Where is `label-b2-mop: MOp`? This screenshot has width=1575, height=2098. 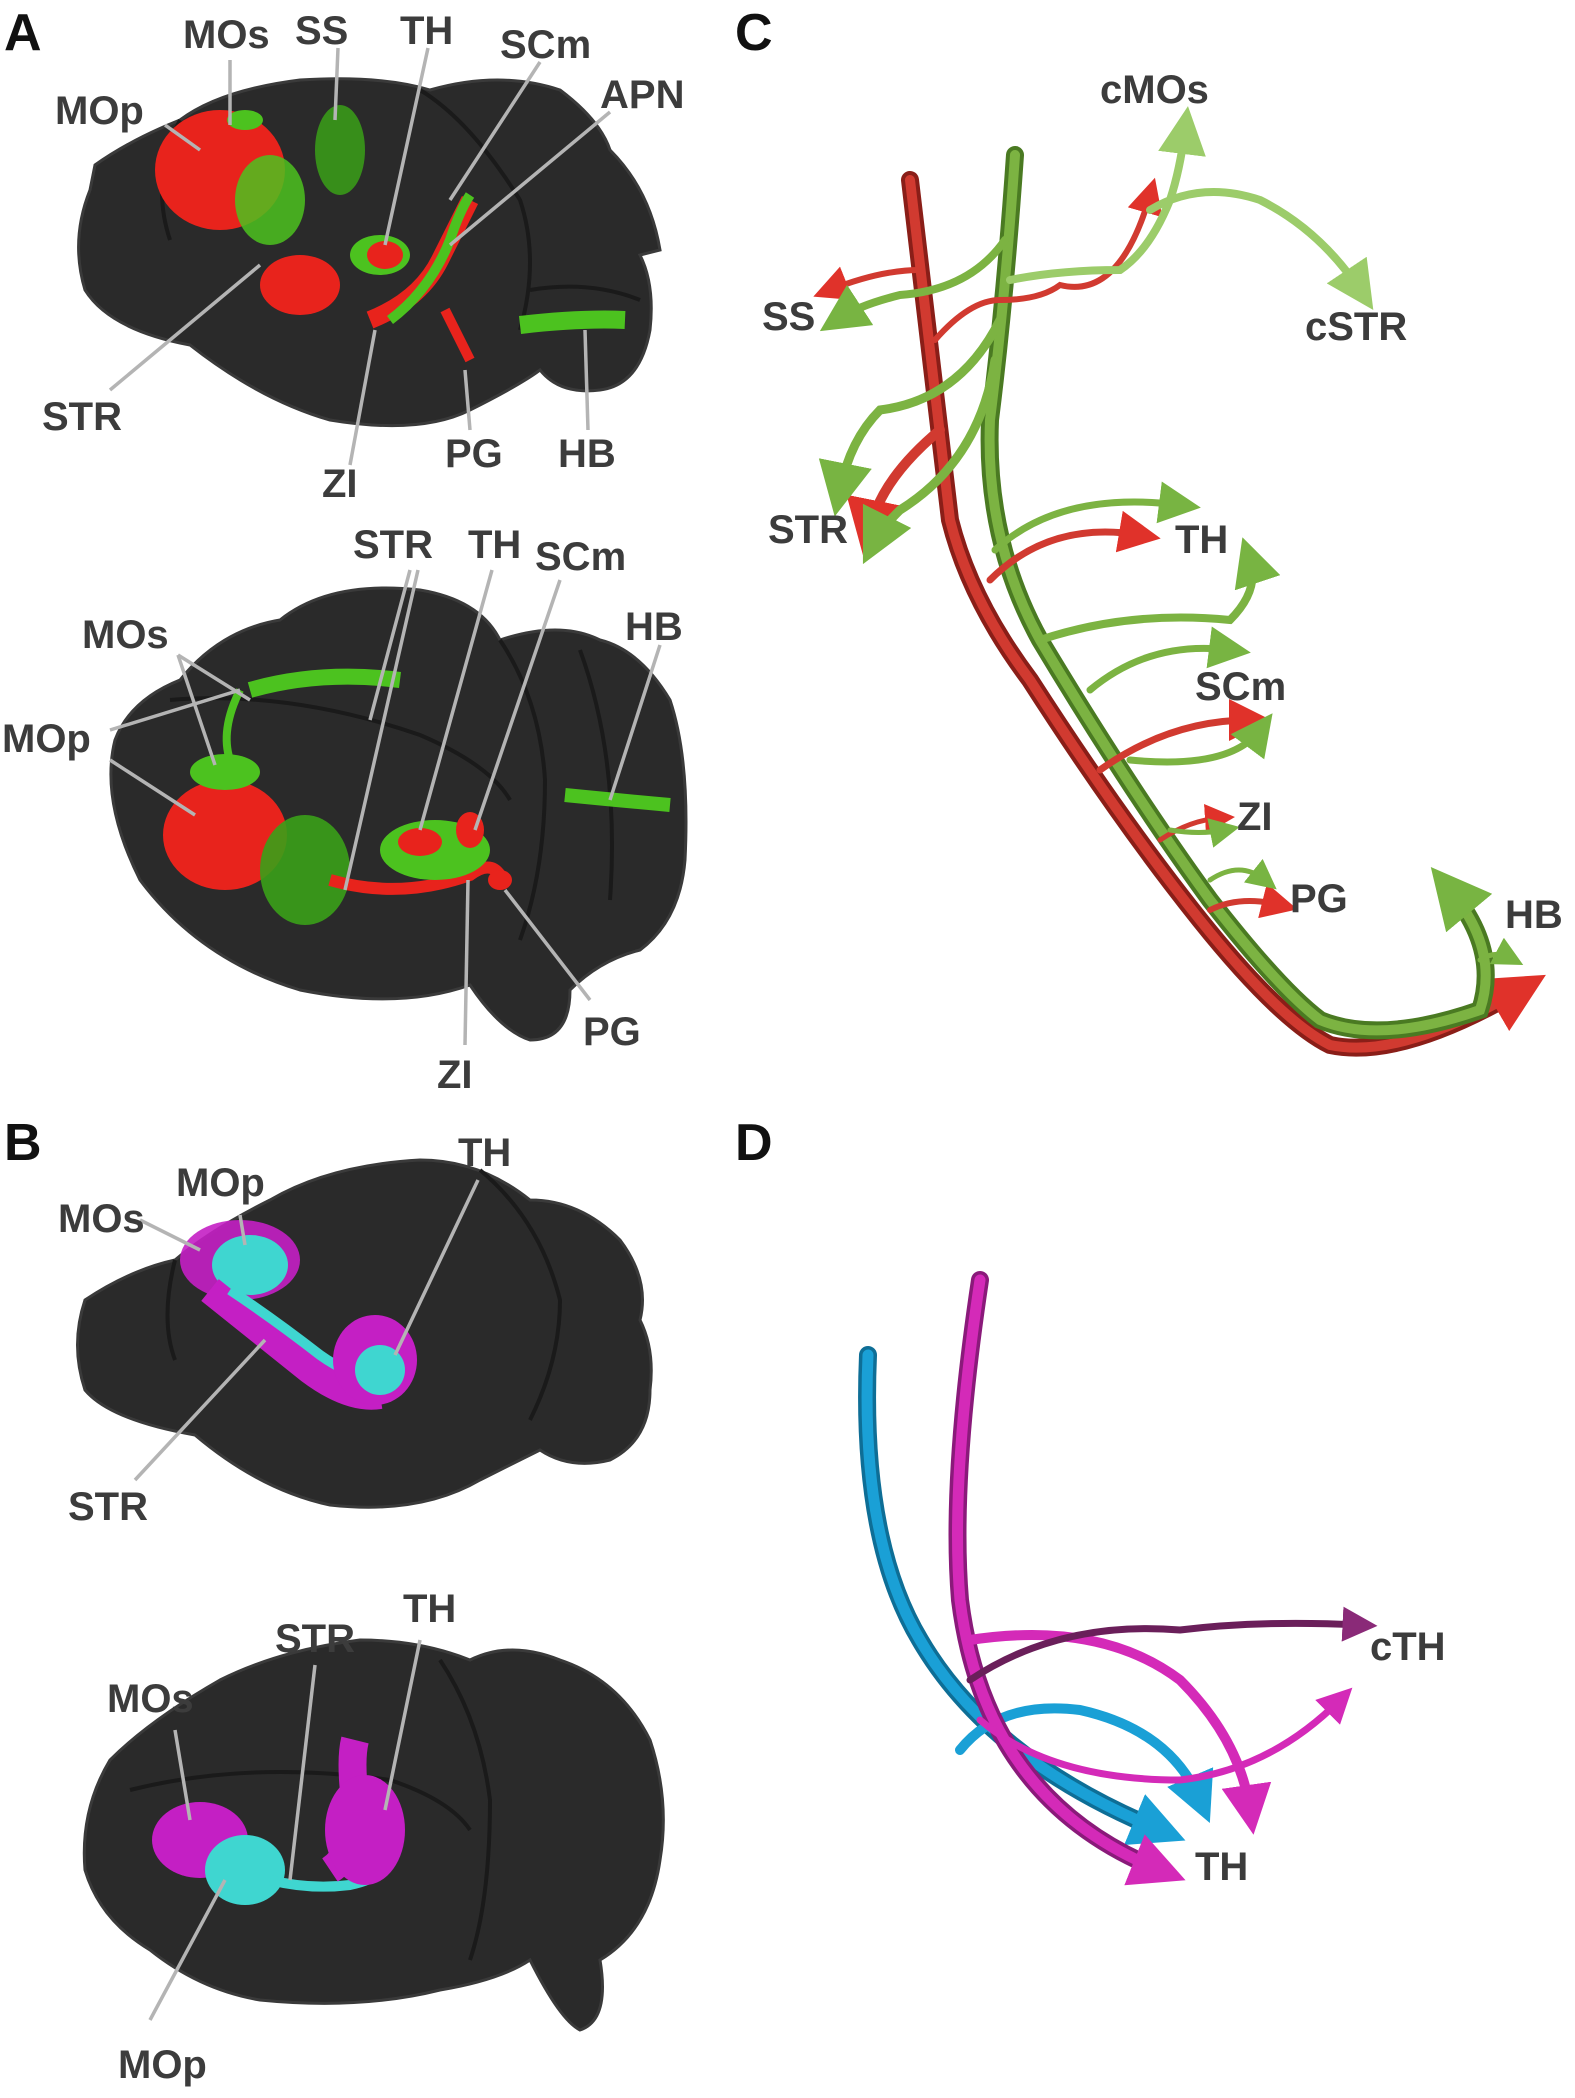
label-b2-mop: MOp is located at coordinates (162, 2065).